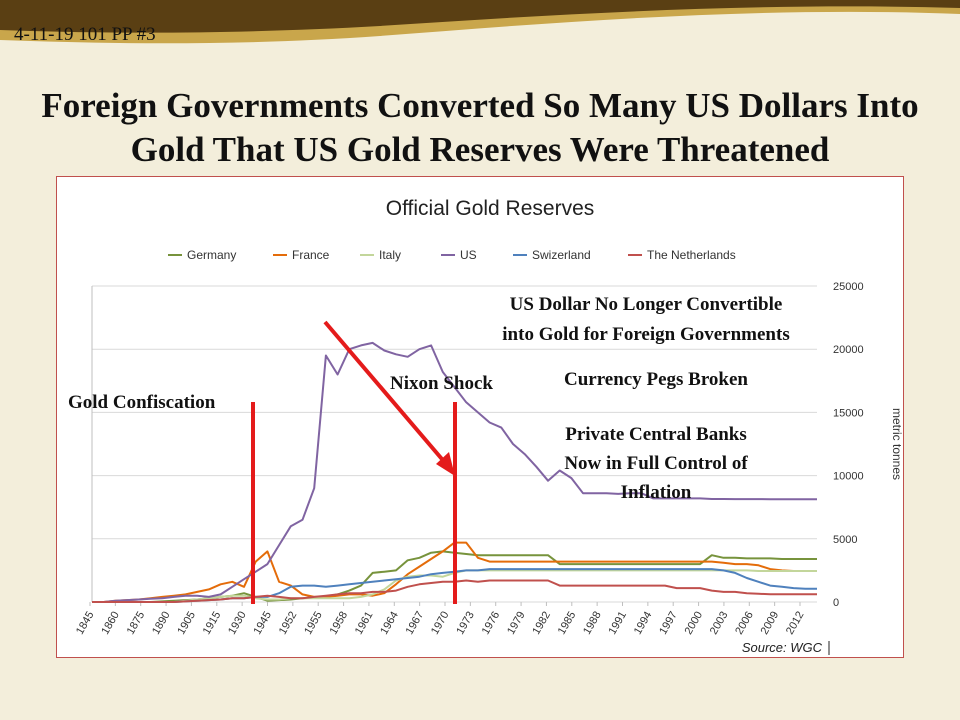  Describe the element at coordinates (415, 623) in the screenshot. I see `x-tick-label: 1967` at that location.